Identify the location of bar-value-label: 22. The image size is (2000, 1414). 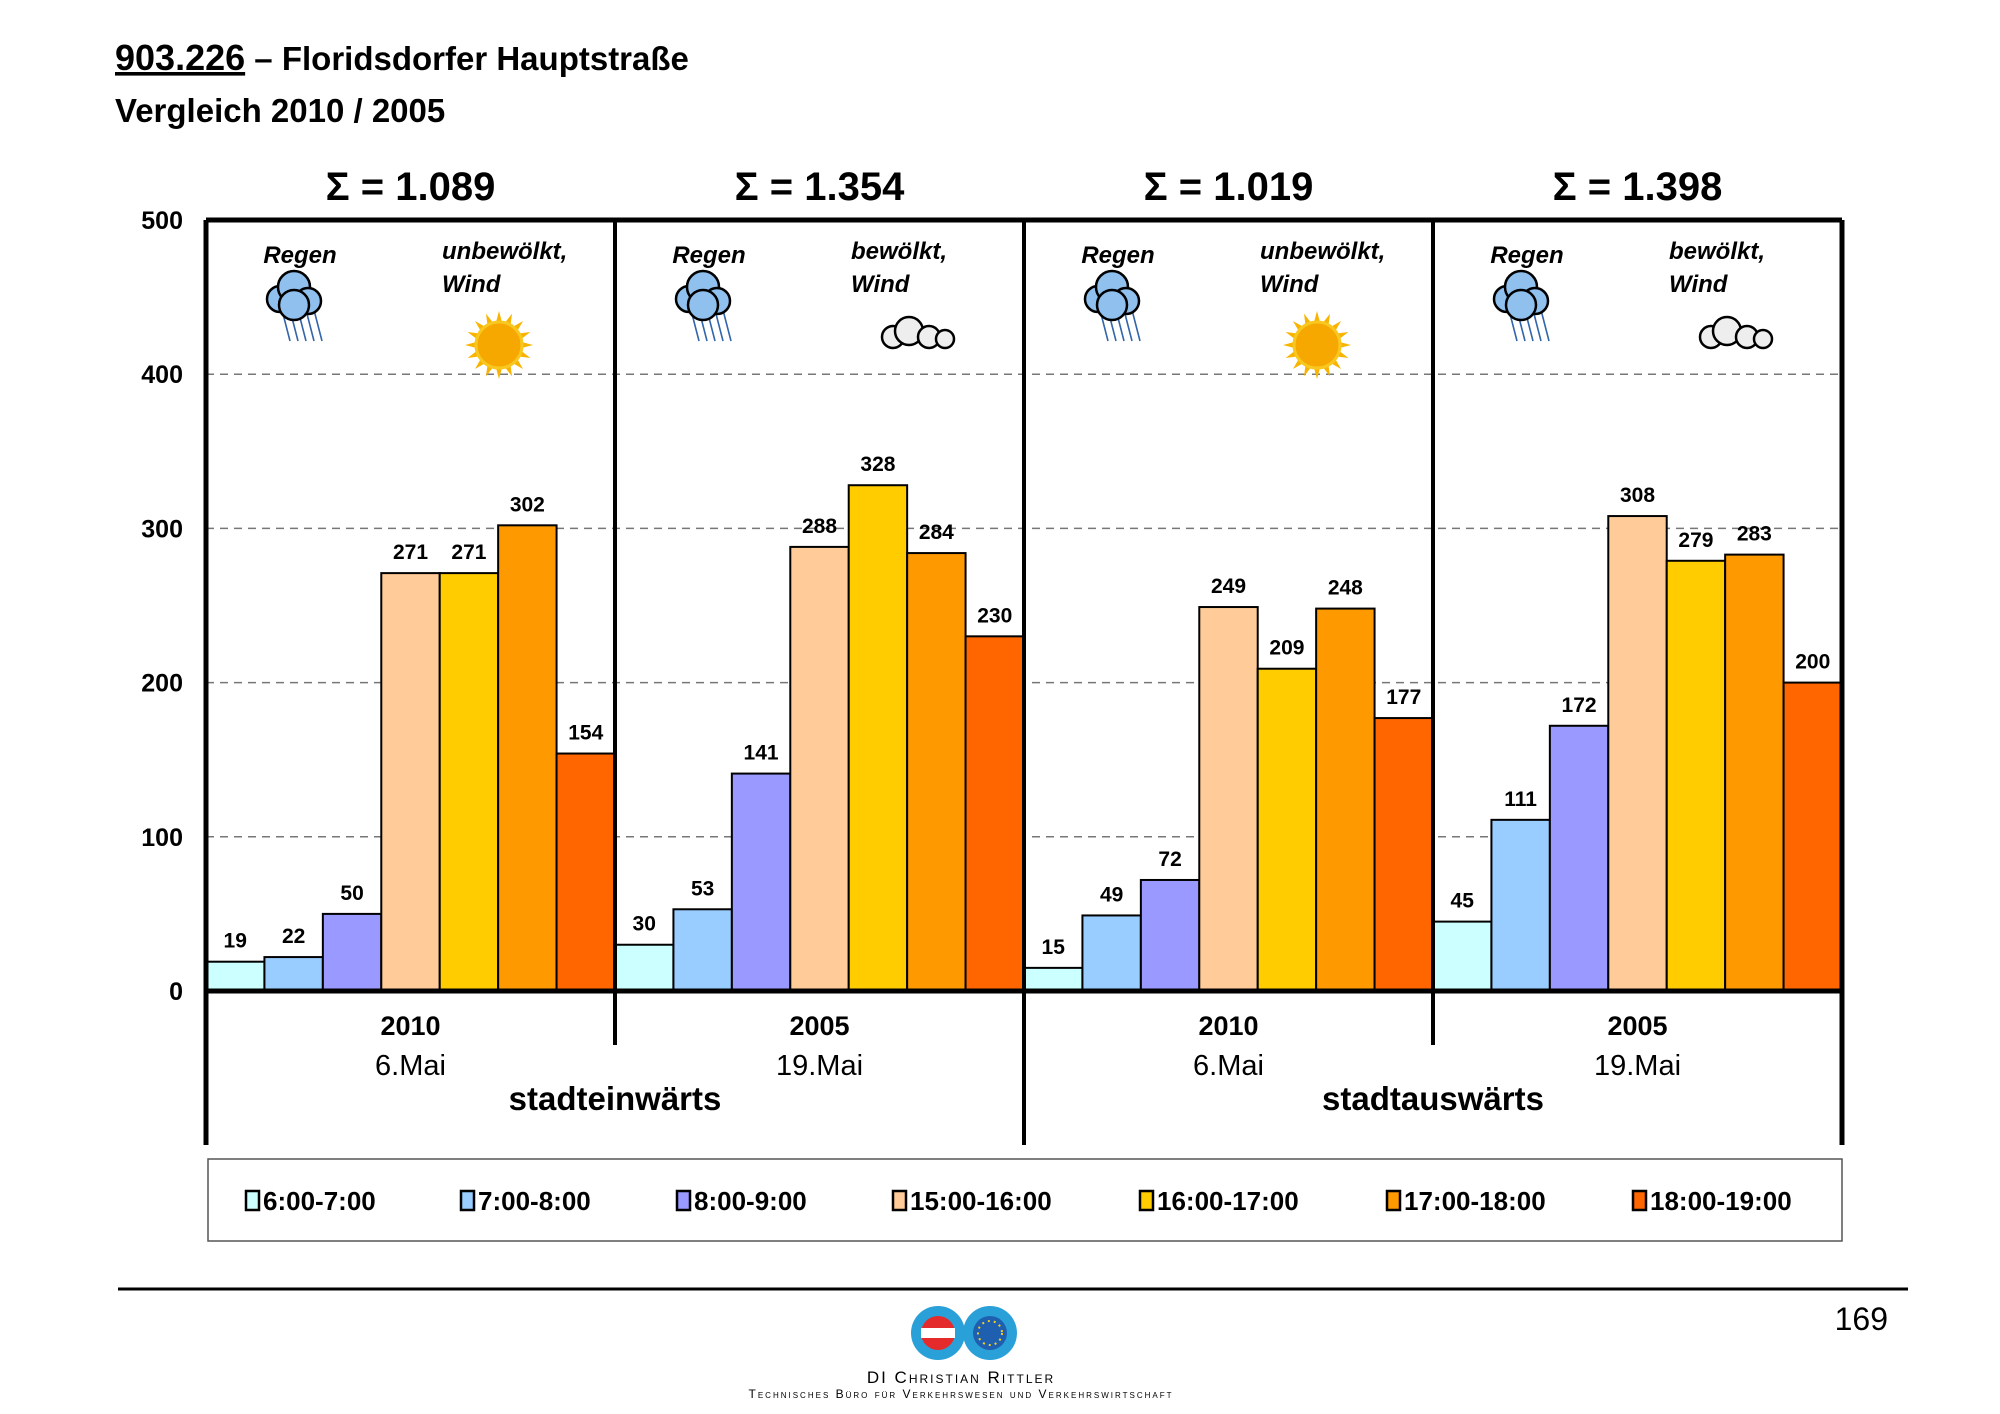
(293, 936).